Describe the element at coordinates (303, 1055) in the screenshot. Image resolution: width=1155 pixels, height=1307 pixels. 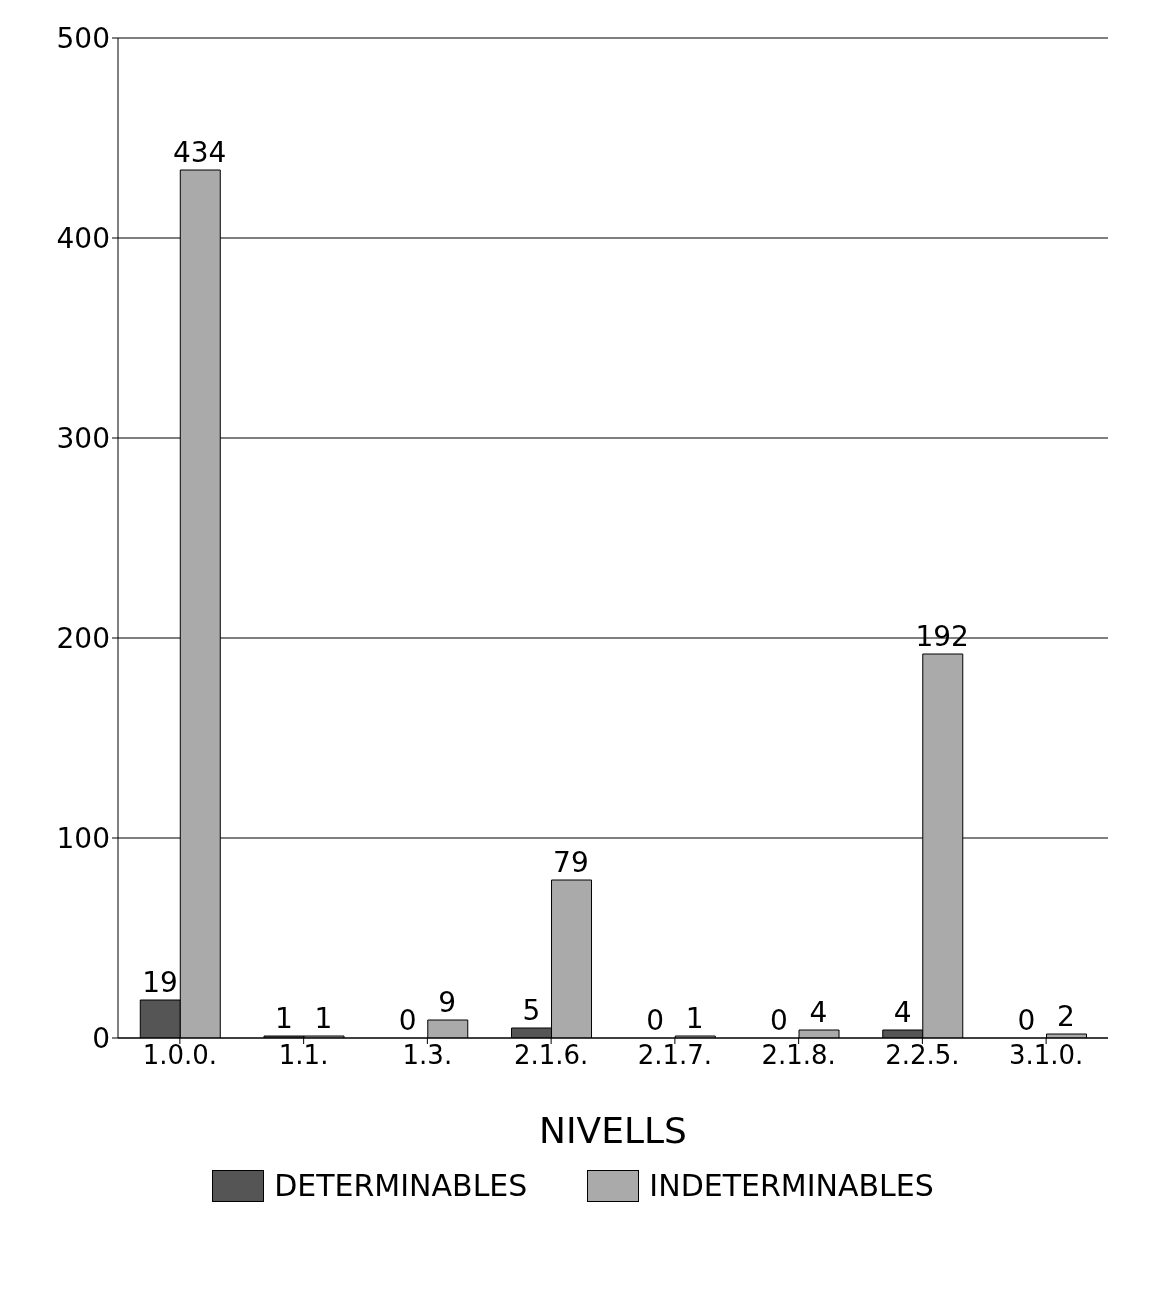
I see `x-tick-label: 1.1.` at that location.